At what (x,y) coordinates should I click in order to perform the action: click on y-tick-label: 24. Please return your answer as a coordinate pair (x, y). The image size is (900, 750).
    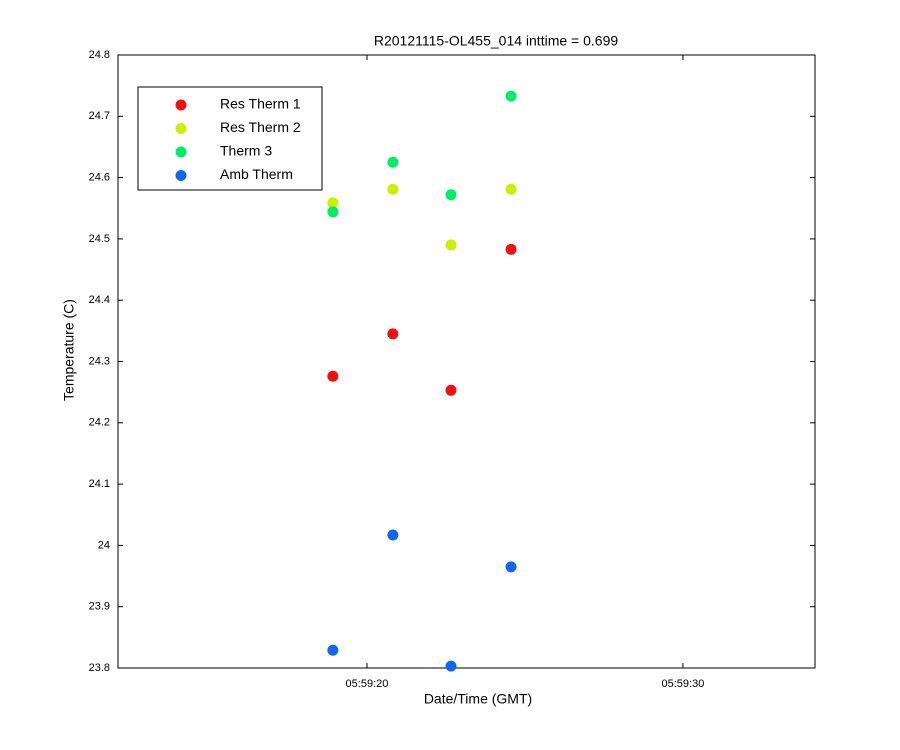
    Looking at the image, I should click on (104, 545).